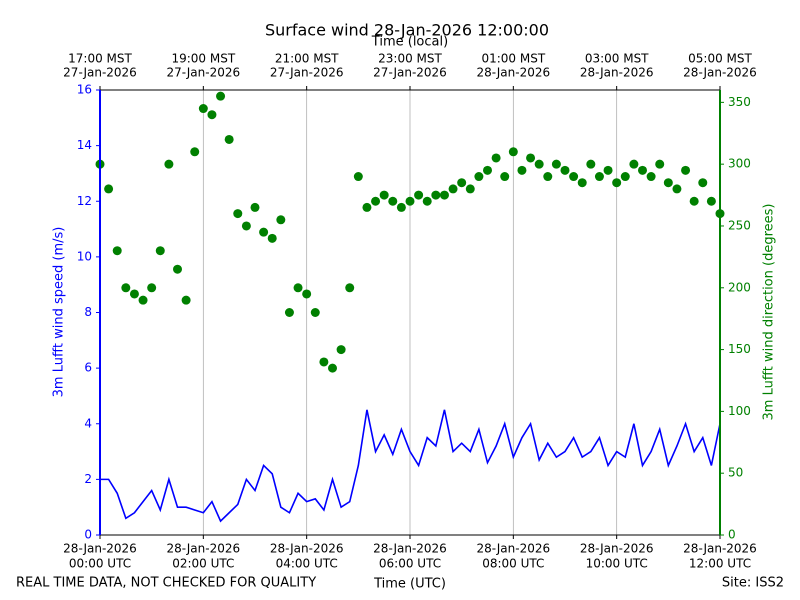 This screenshot has height=600, width=800. What do you see at coordinates (100, 564) in the screenshot?
I see `x-tick-label: 00:00 UTC` at bounding box center [100, 564].